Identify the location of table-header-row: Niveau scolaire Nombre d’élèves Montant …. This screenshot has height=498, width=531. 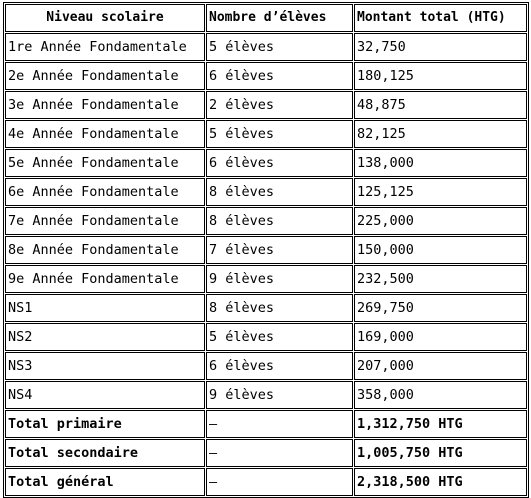
(266, 18).